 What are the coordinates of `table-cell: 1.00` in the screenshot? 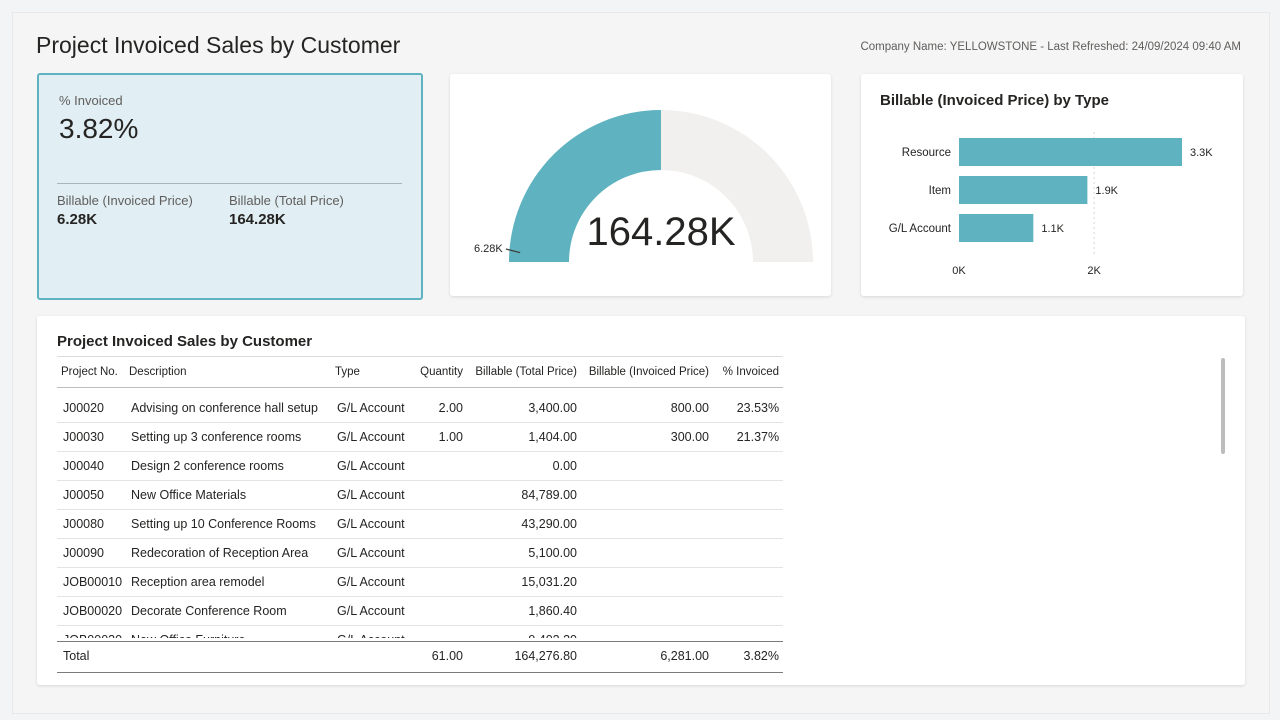 It's located at (438, 437).